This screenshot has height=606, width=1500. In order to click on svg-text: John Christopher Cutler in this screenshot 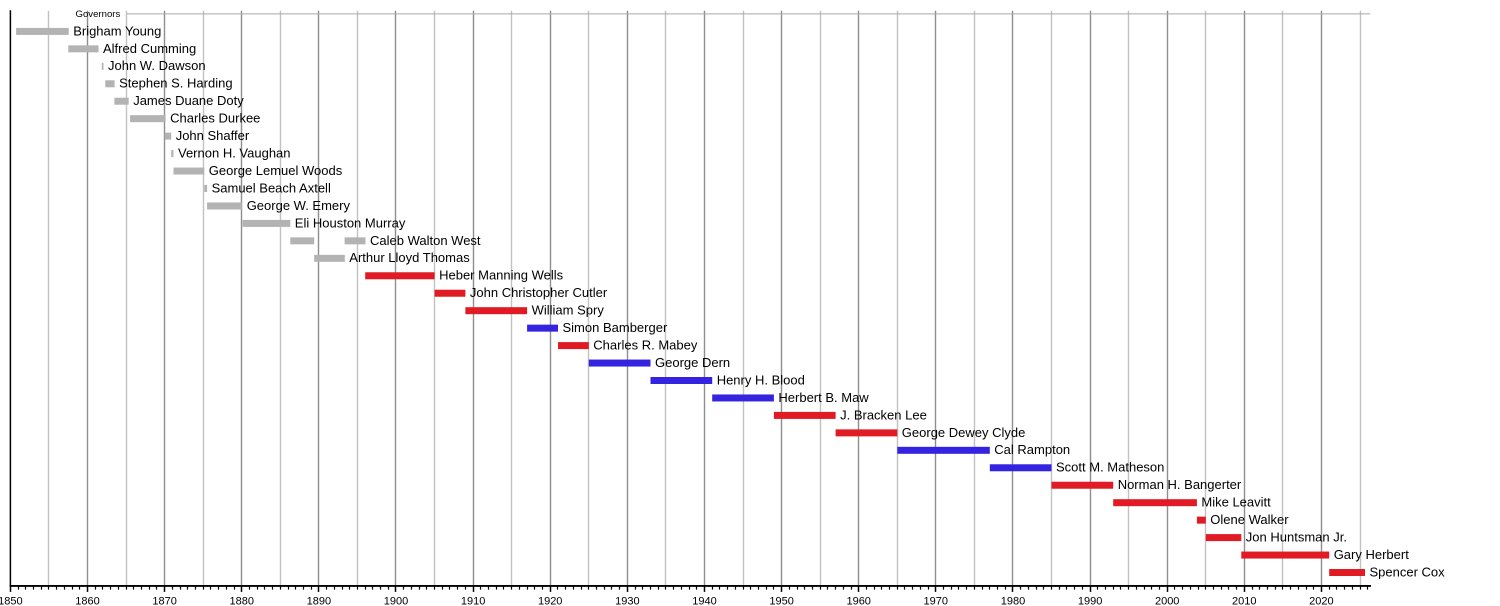, I will do `click(539, 292)`.